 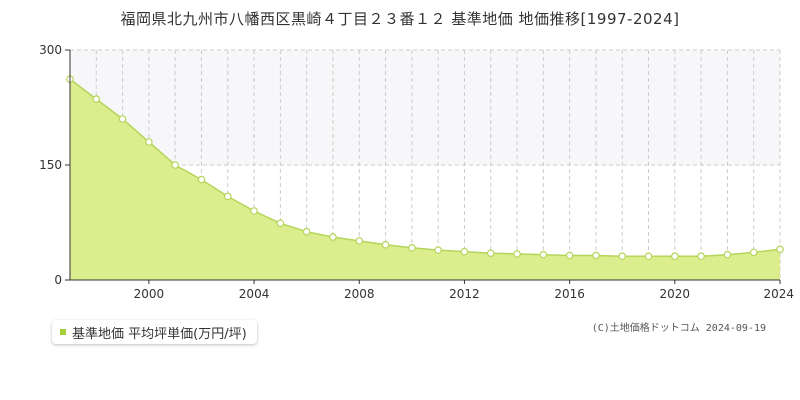 What do you see at coordinates (201, 179) in the screenshot?
I see `data-point-2002` at bounding box center [201, 179].